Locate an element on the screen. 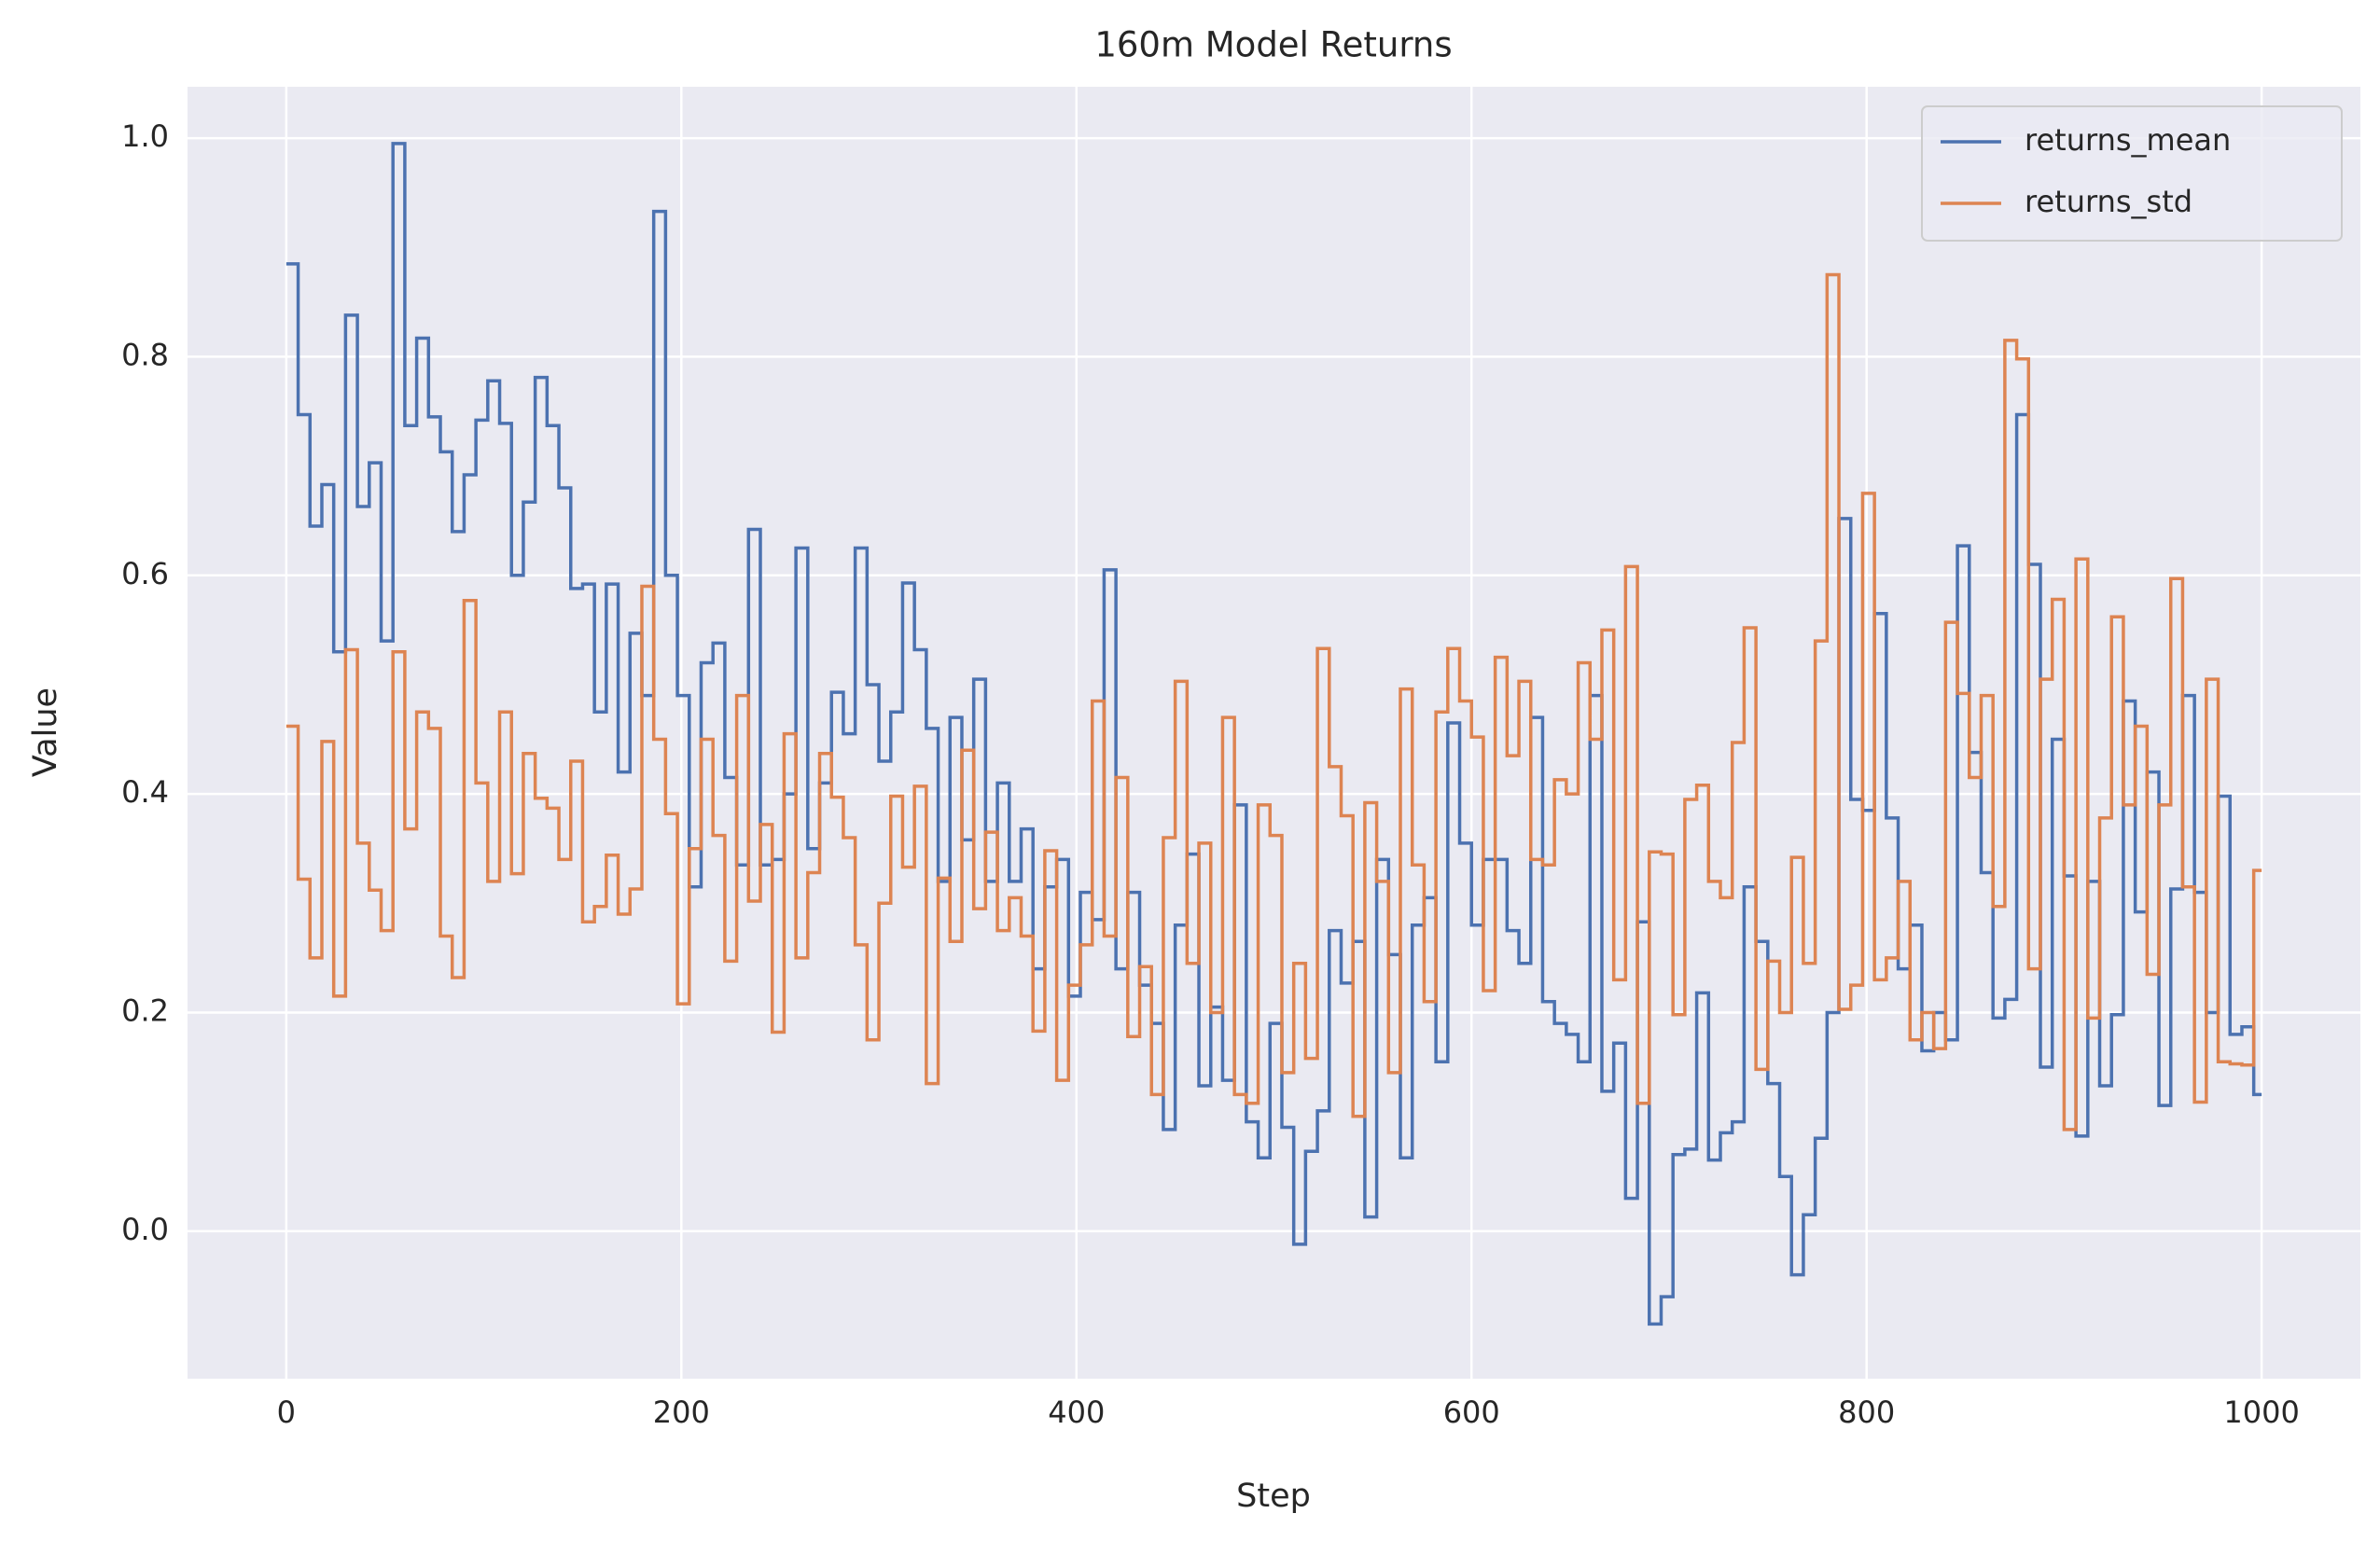  y-tick-label: 0.0 is located at coordinates (145, 1229).